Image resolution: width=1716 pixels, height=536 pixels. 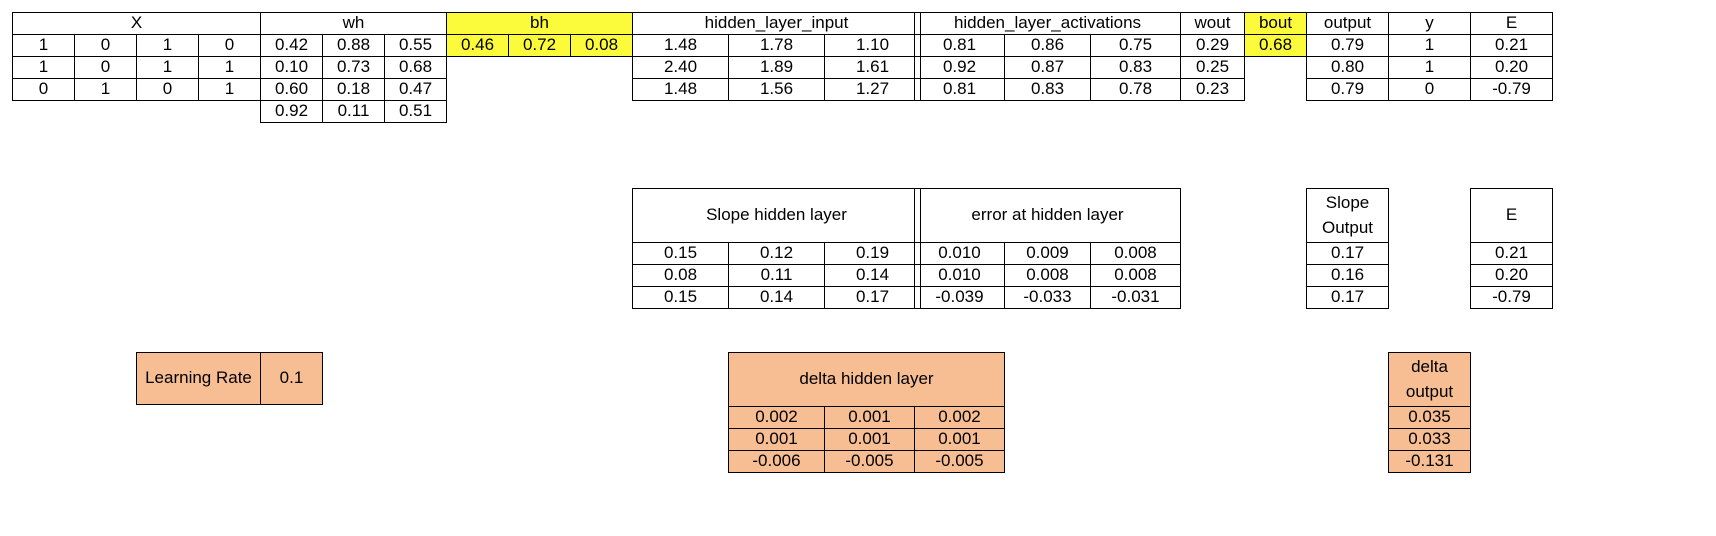 I want to click on error-at-hidden-layer-table-cell: 0.009, so click(x=1047, y=253).